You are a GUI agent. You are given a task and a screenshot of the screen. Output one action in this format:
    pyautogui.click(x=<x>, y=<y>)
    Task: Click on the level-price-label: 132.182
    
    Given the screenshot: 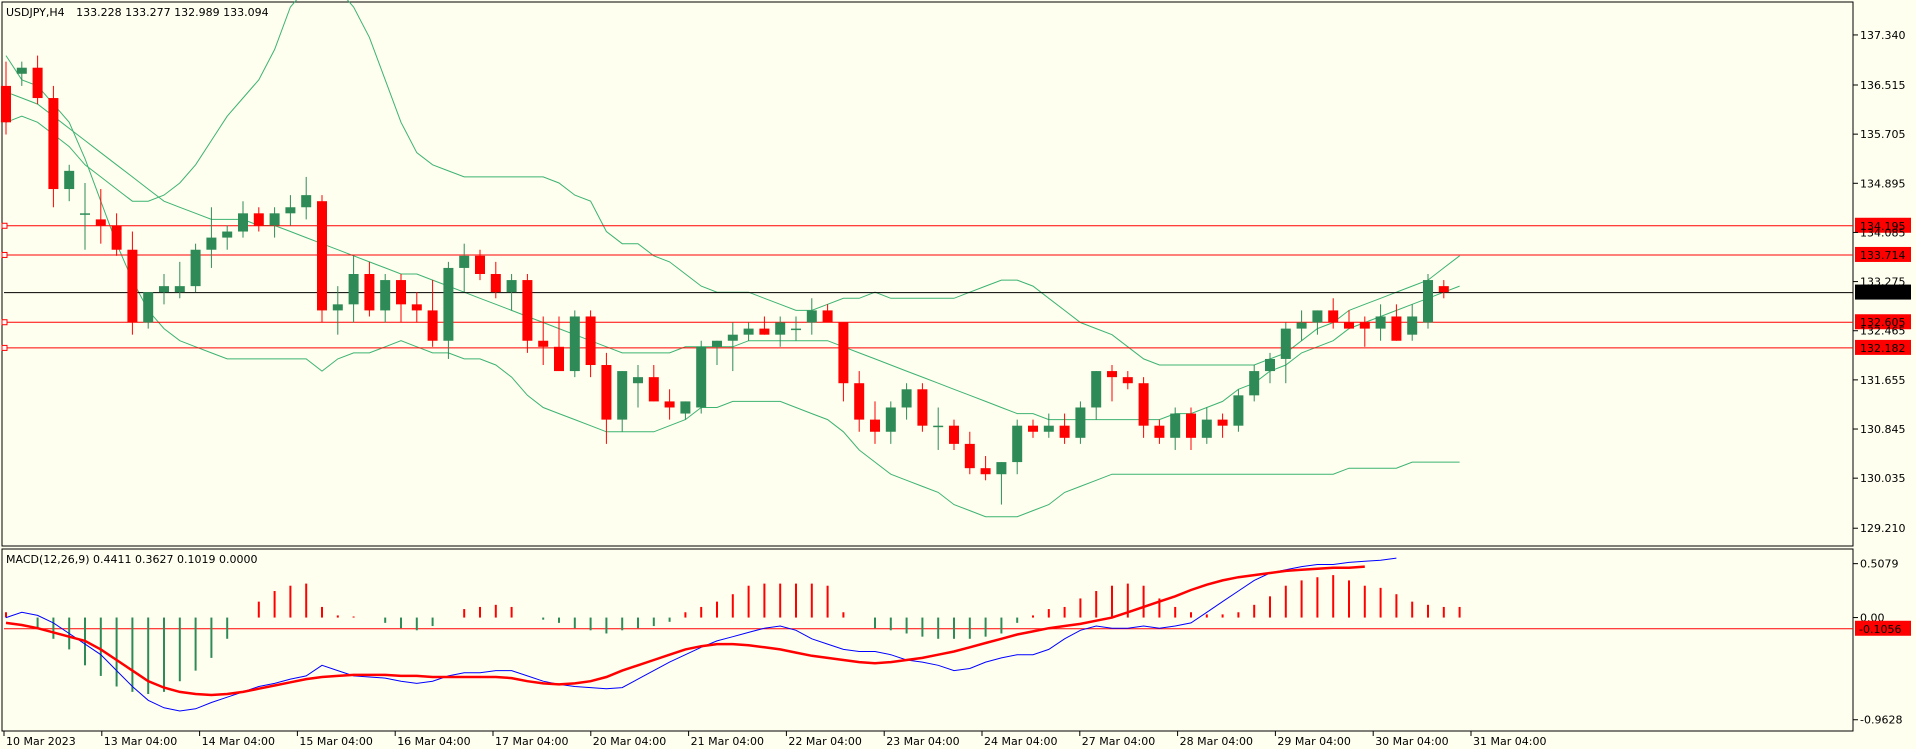 What is the action you would take?
    pyautogui.click(x=1883, y=348)
    